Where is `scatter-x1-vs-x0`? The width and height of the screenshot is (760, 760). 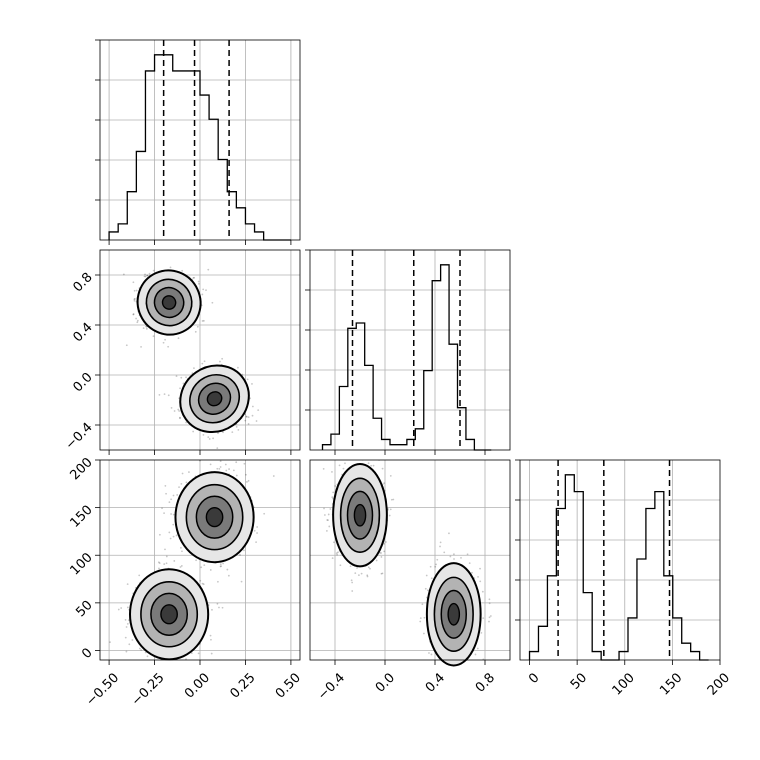 scatter-x1-vs-x0 is located at coordinates (200, 350).